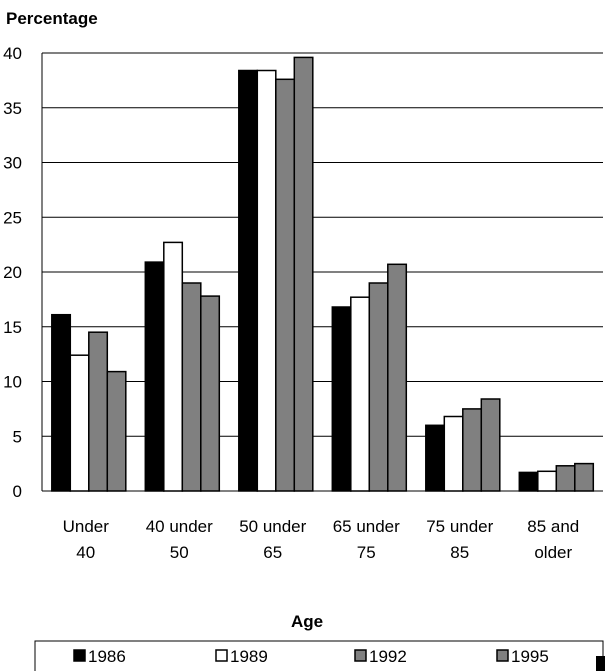  What do you see at coordinates (12, 382) in the screenshot?
I see `y-tick-label: 10` at bounding box center [12, 382].